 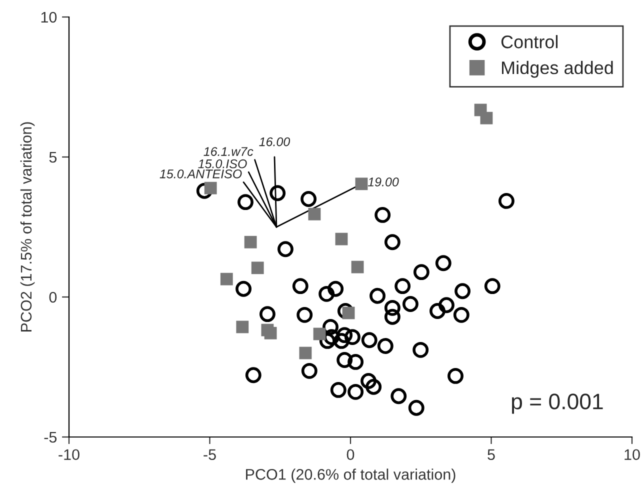 I want to click on legend-label: Control, so click(x=529, y=41).